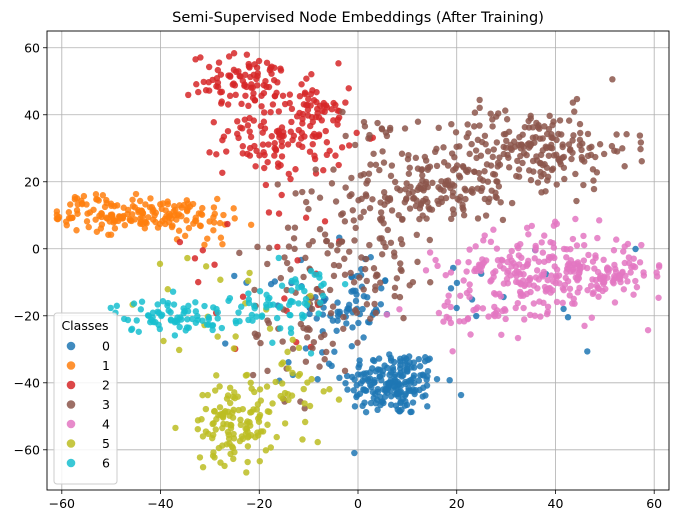 This screenshot has width=679, height=526. I want to click on y-tick-label: 40, so click(32, 114).